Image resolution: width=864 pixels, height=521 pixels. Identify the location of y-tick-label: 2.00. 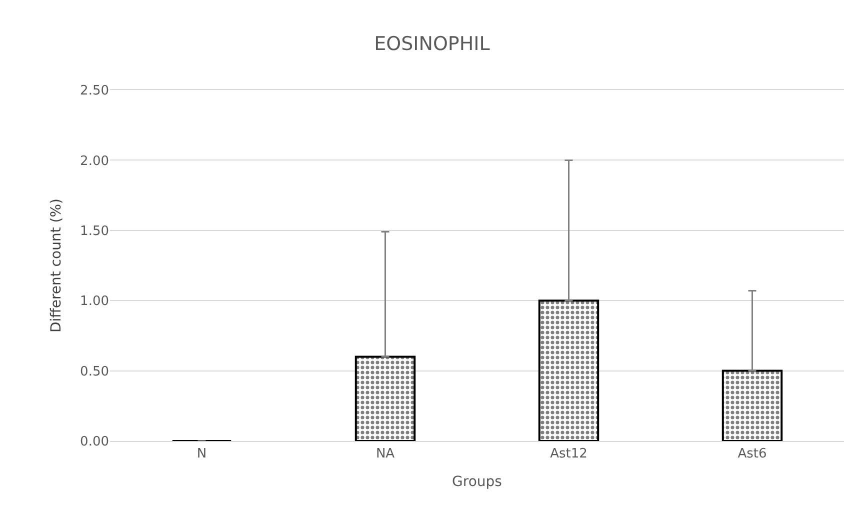
(94, 161).